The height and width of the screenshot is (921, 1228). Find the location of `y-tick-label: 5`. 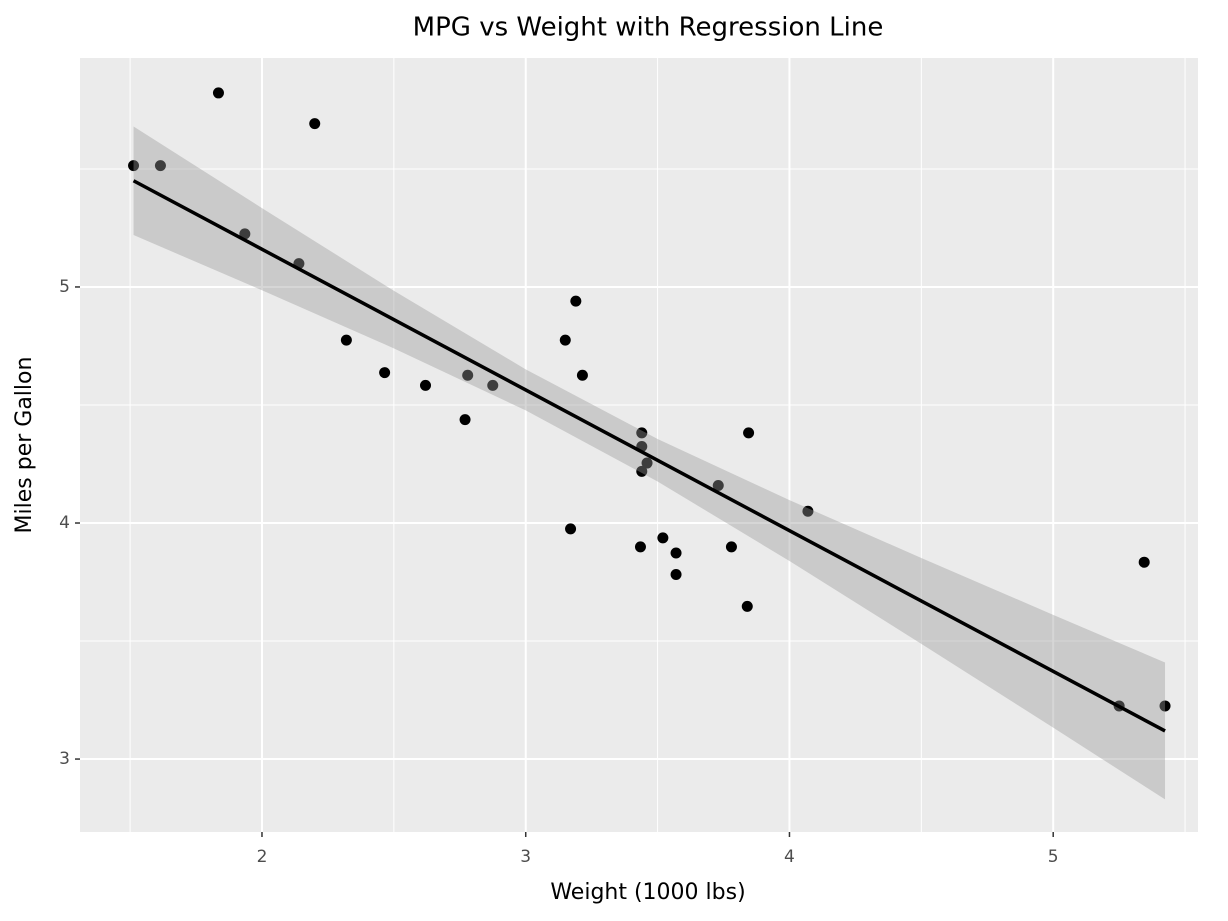

y-tick-label: 5 is located at coordinates (64, 287).